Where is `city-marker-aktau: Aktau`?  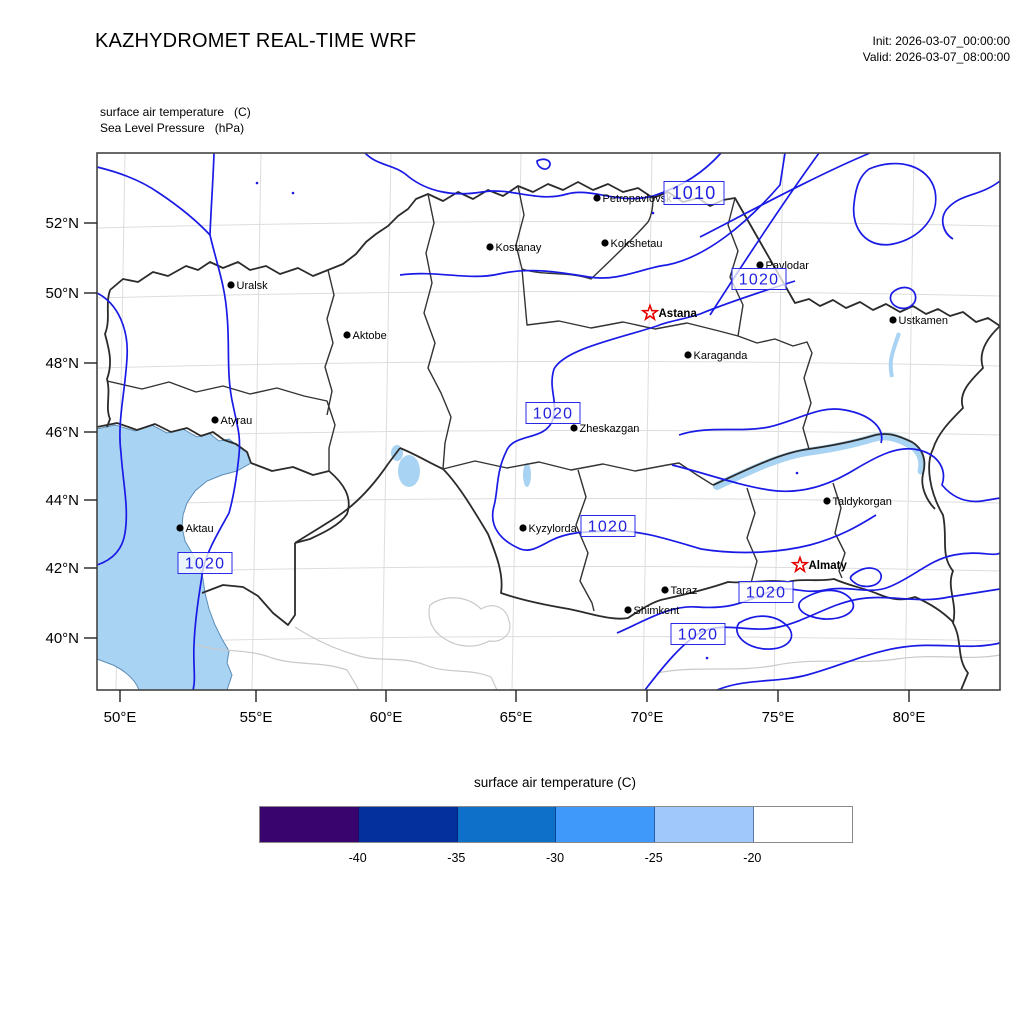 city-marker-aktau: Aktau is located at coordinates (195, 529).